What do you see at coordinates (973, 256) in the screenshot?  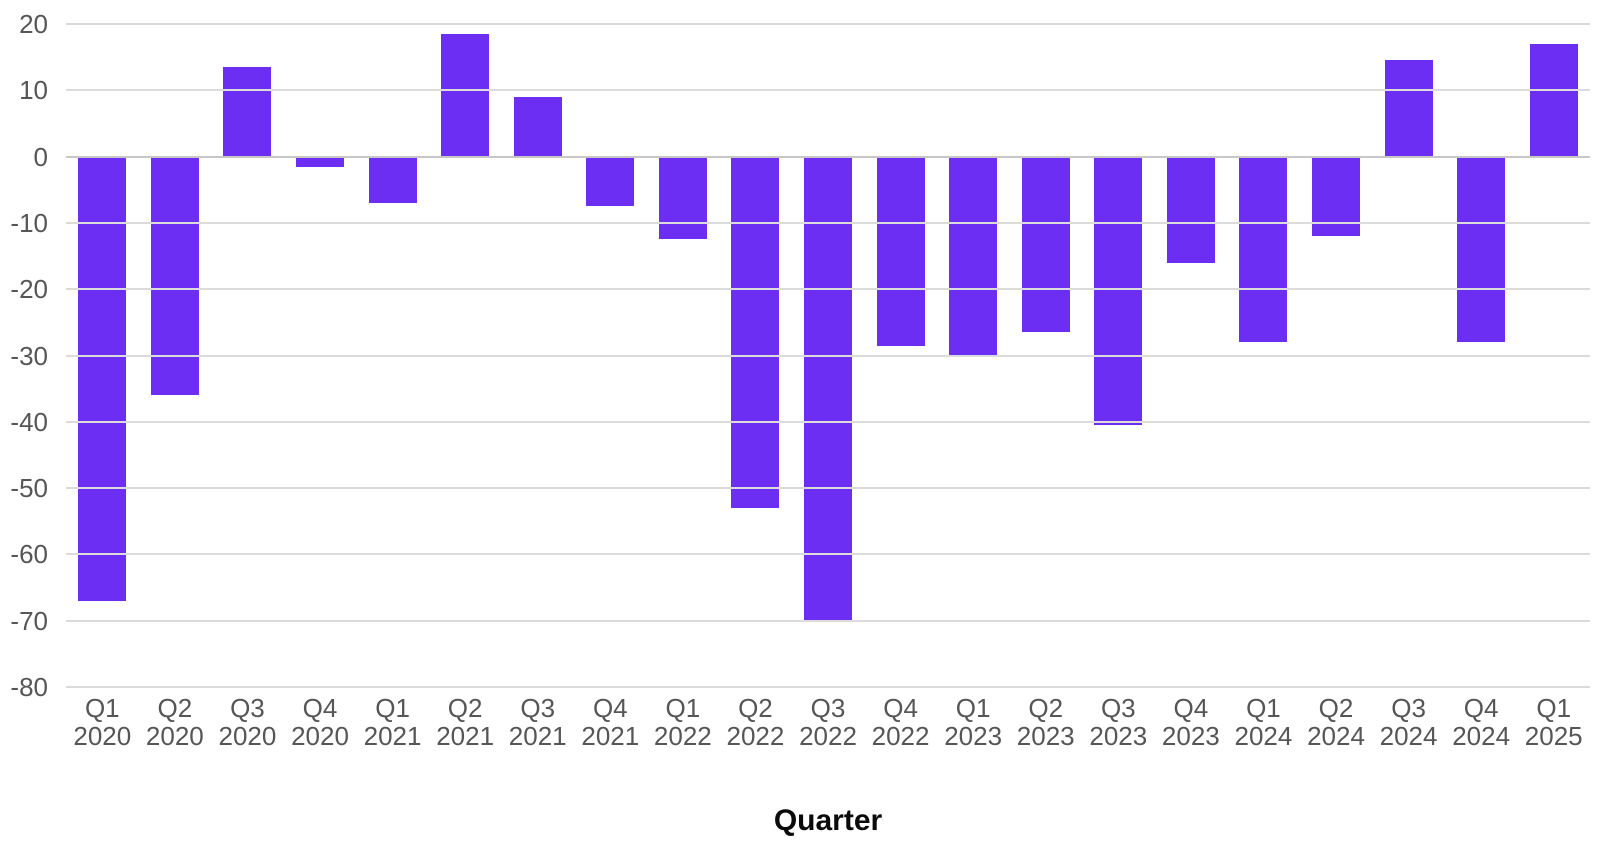 I see `bar-q1-2023` at bounding box center [973, 256].